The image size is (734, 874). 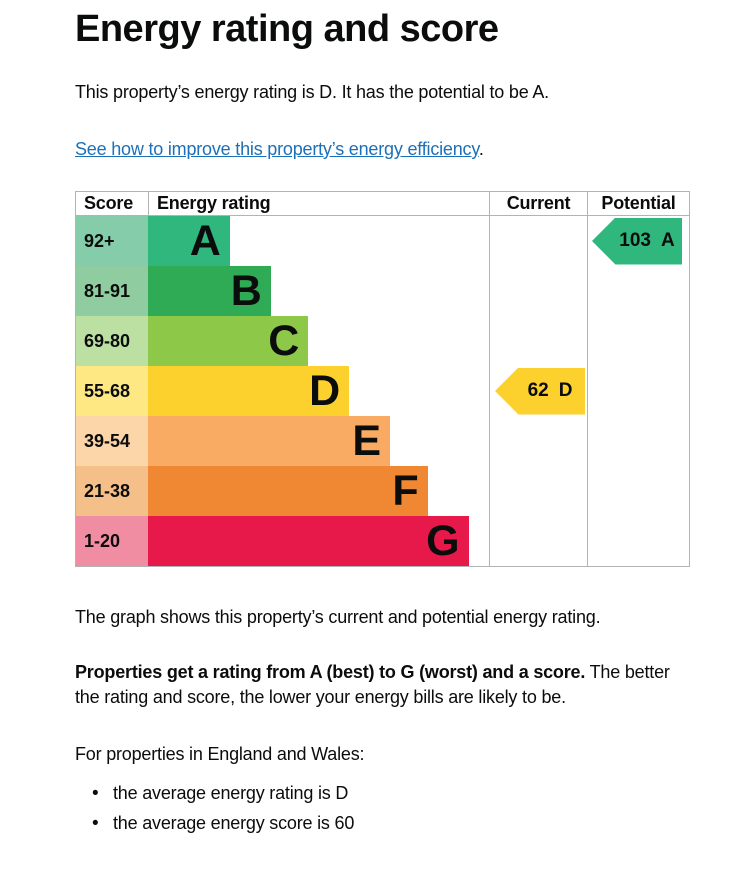 I want to click on band-row-c: 69-80 C, so click(x=382, y=341).